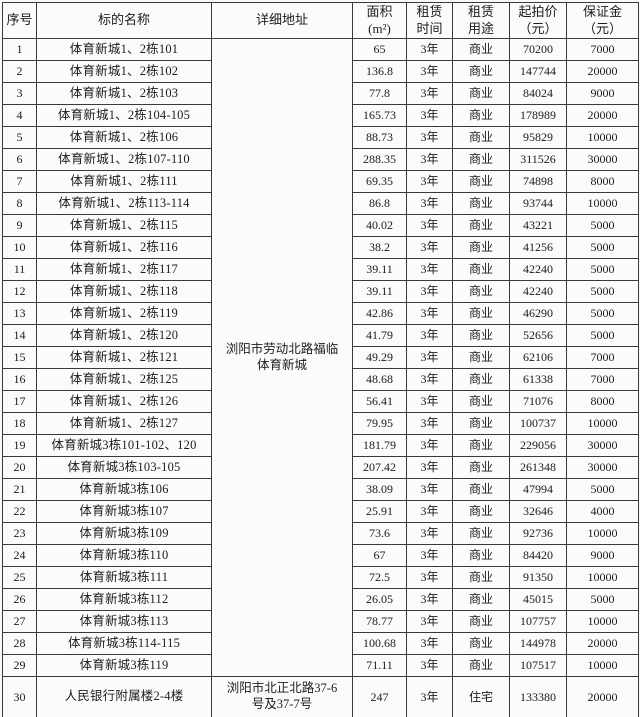 Image resolution: width=640 pixels, height=717 pixels. I want to click on price-cell: 43221, so click(538, 225).